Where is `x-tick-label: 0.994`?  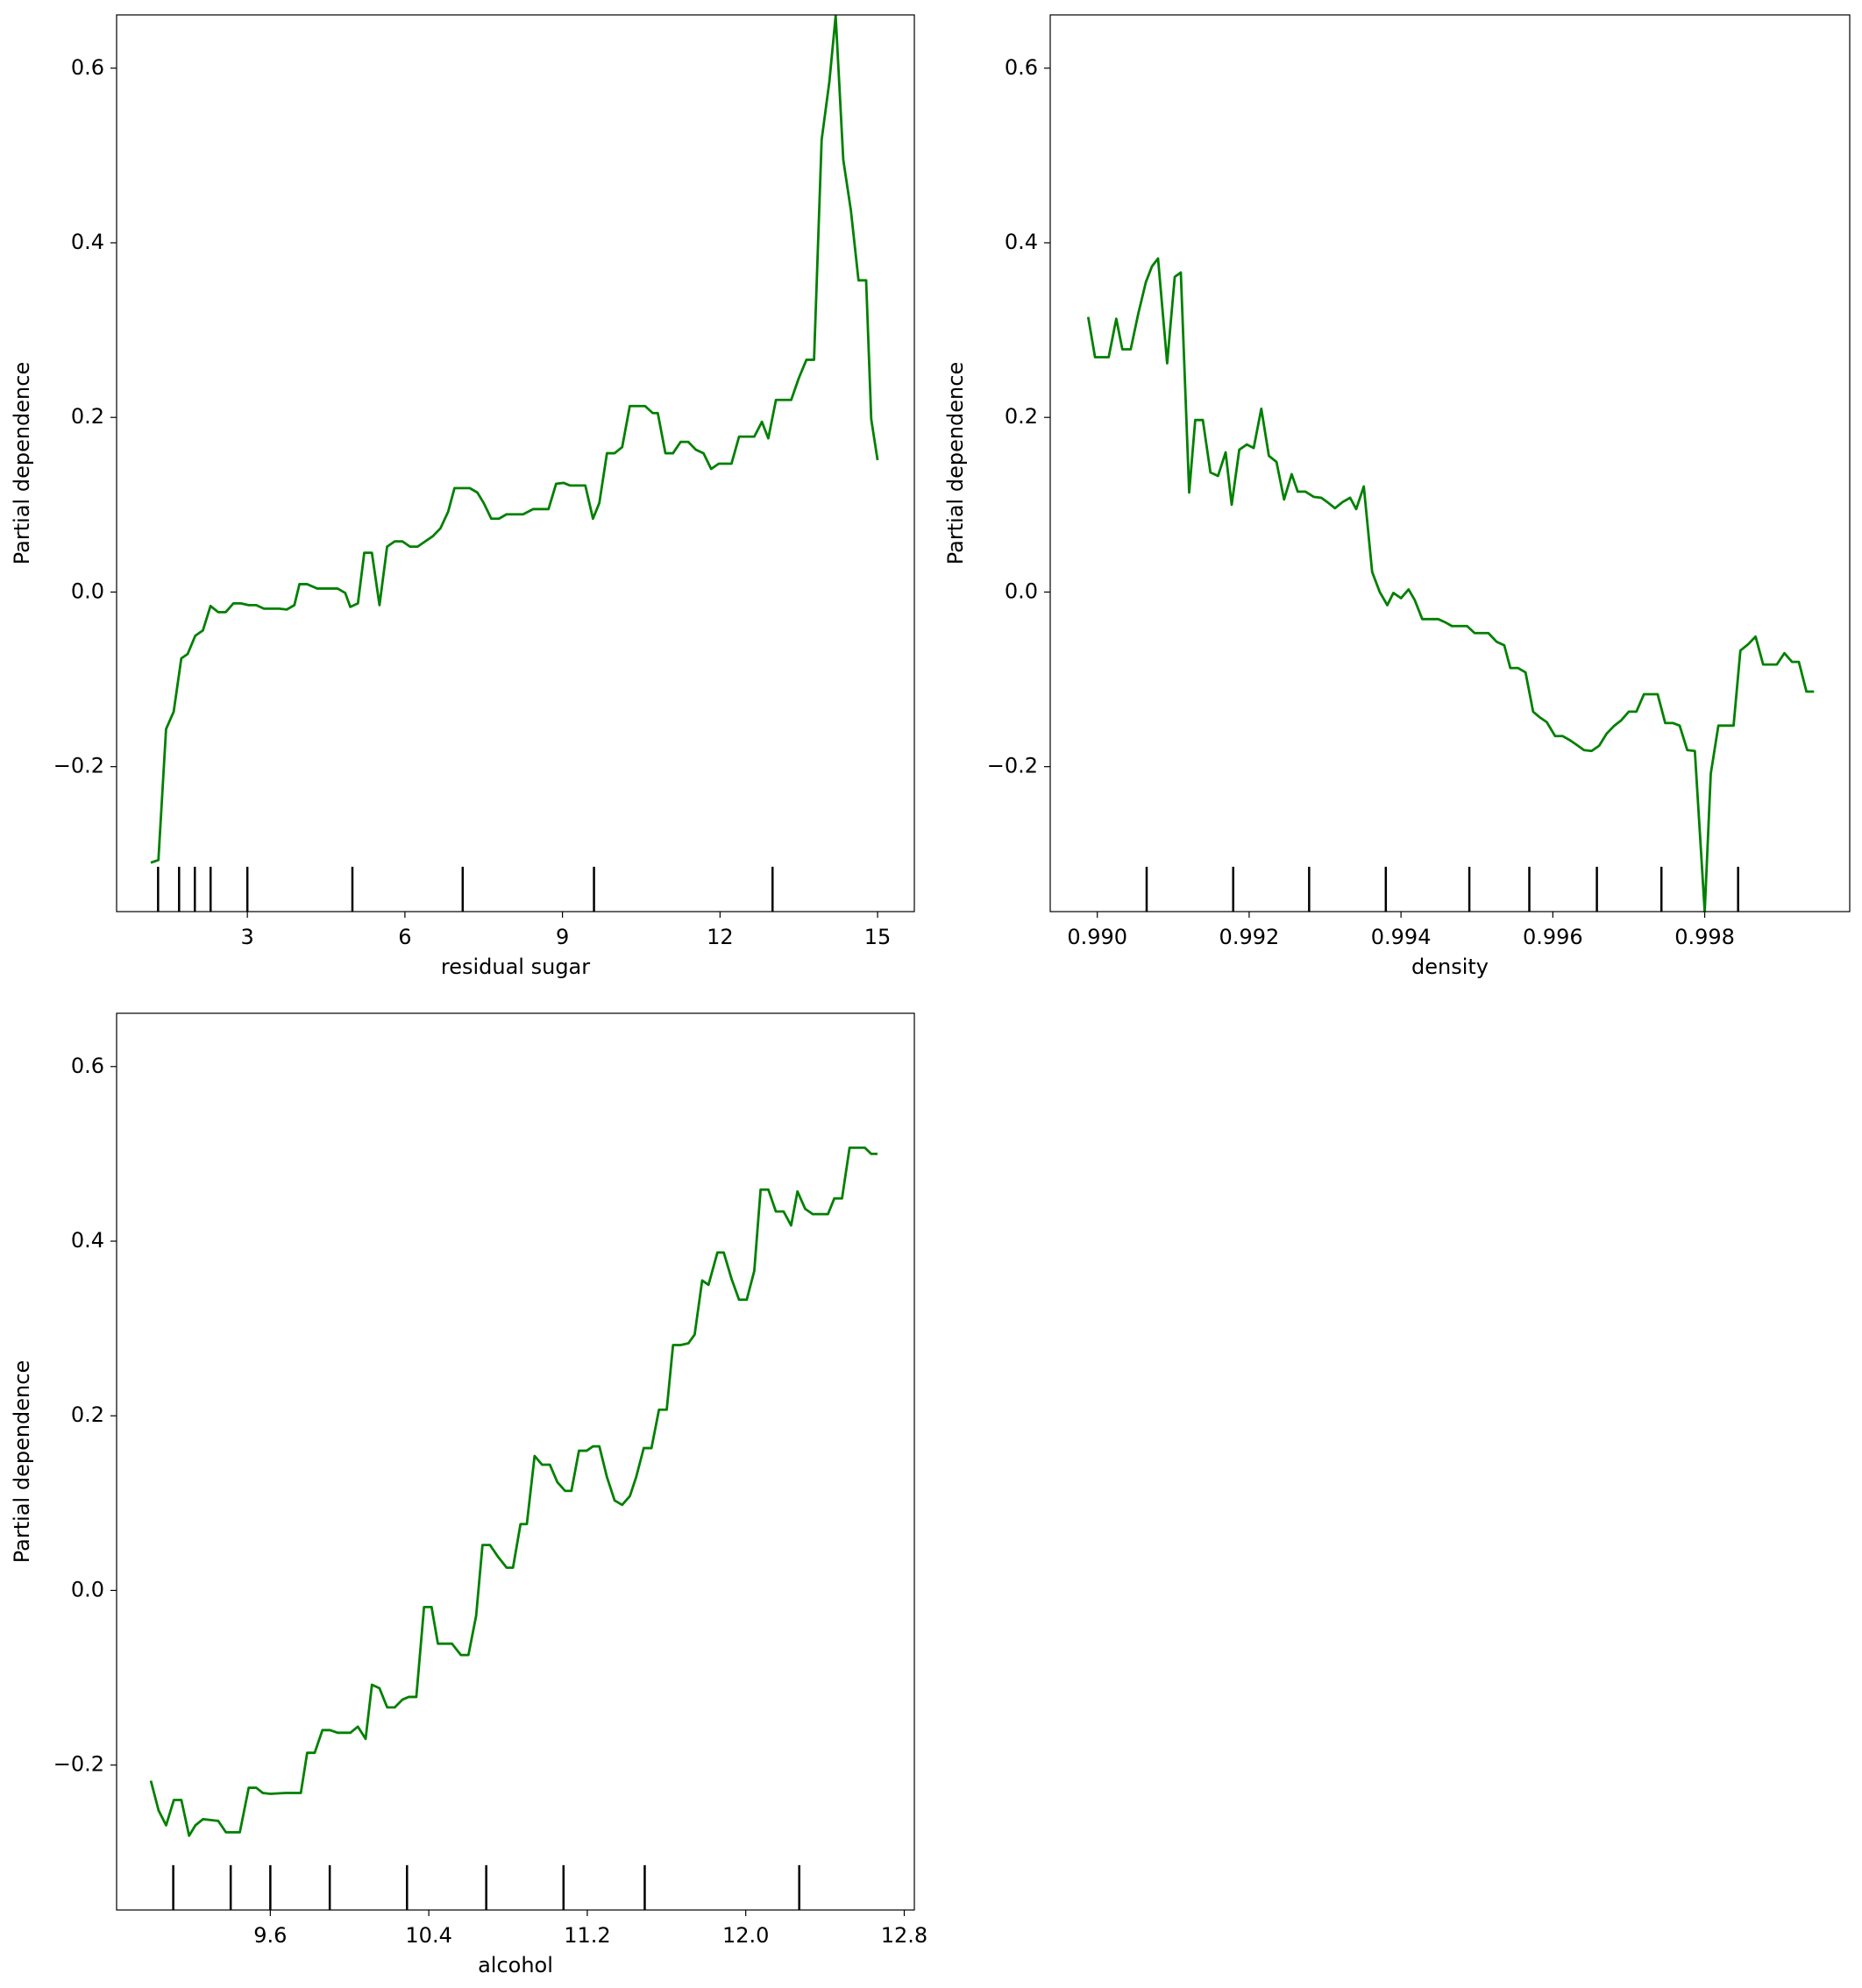
x-tick-label: 0.994 is located at coordinates (1402, 937).